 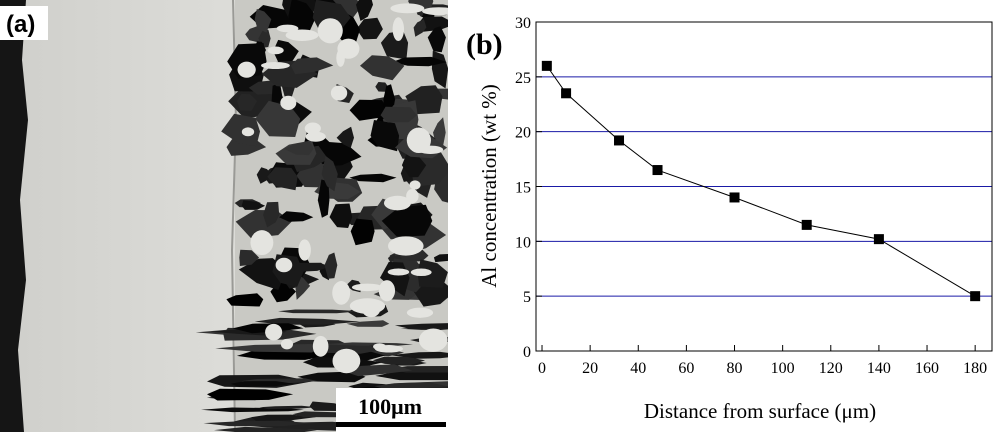 I want to click on panel-label: (a), so click(x=20, y=24).